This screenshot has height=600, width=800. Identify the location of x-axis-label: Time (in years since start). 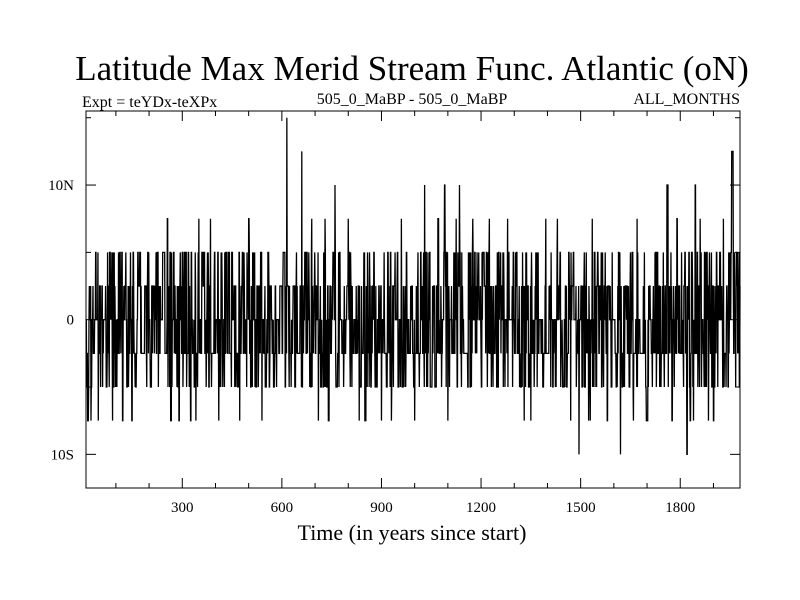
(412, 532).